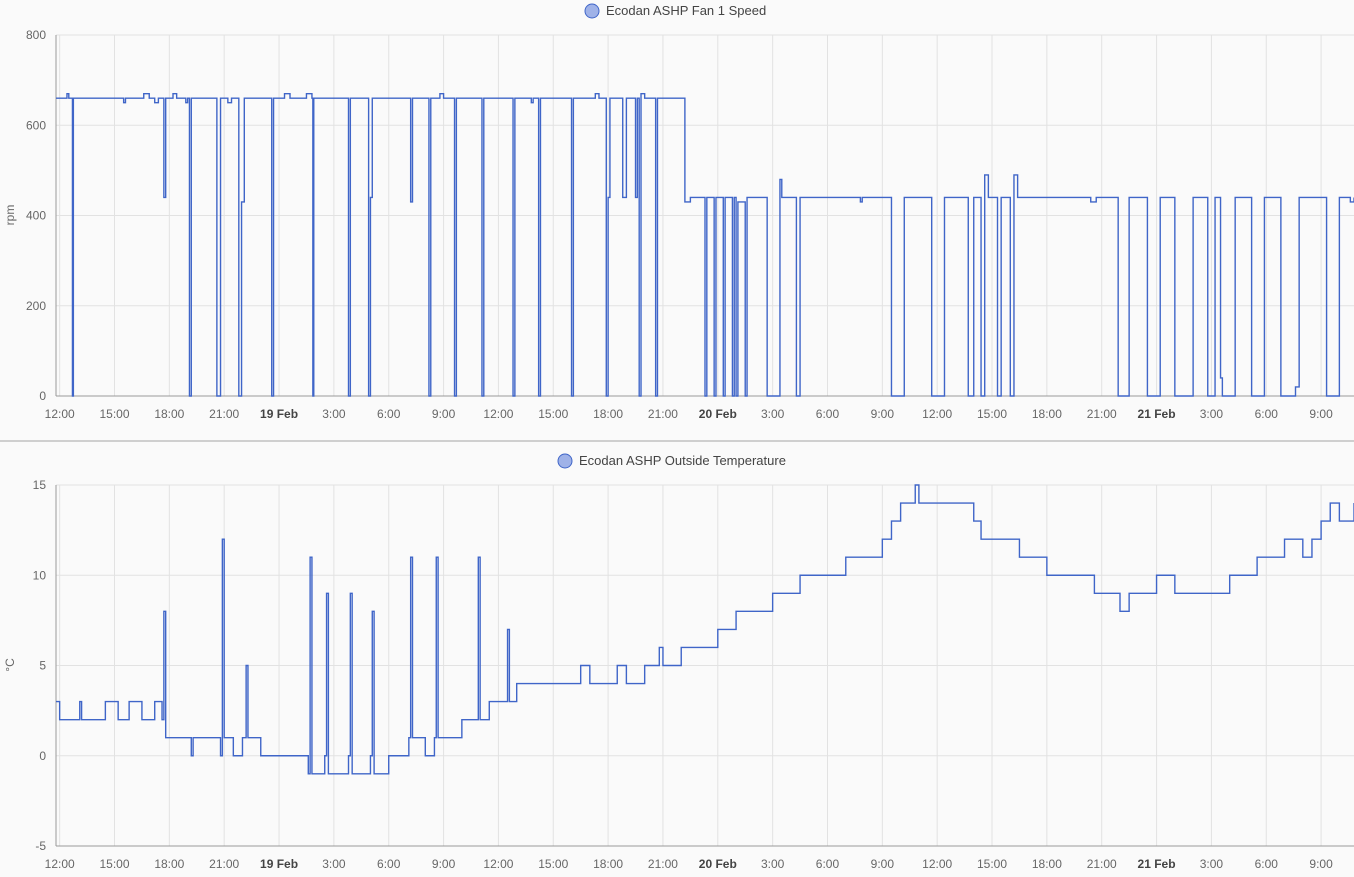  I want to click on y-ticks-fan-speed: 0 200 400 600 800, so click(36, 215).